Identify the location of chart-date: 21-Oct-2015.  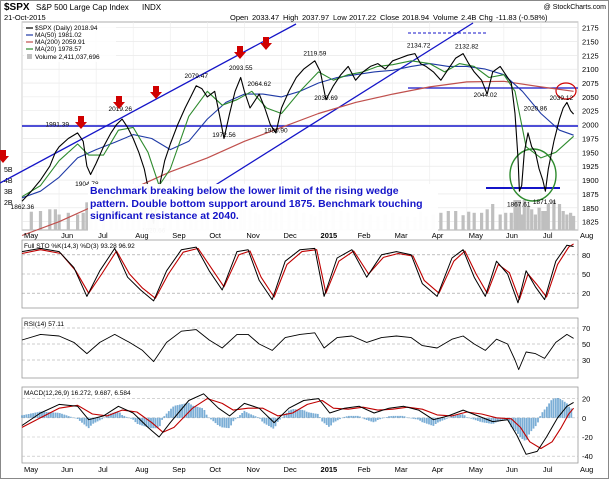
(25, 17).